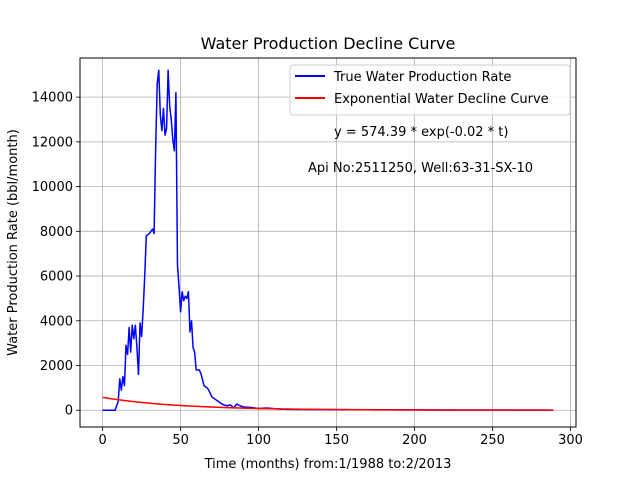 The image size is (640, 480). What do you see at coordinates (421, 132) in the screenshot?
I see `equation-annotation: y = 574.39 * exp(-0.02 * t)` at bounding box center [421, 132].